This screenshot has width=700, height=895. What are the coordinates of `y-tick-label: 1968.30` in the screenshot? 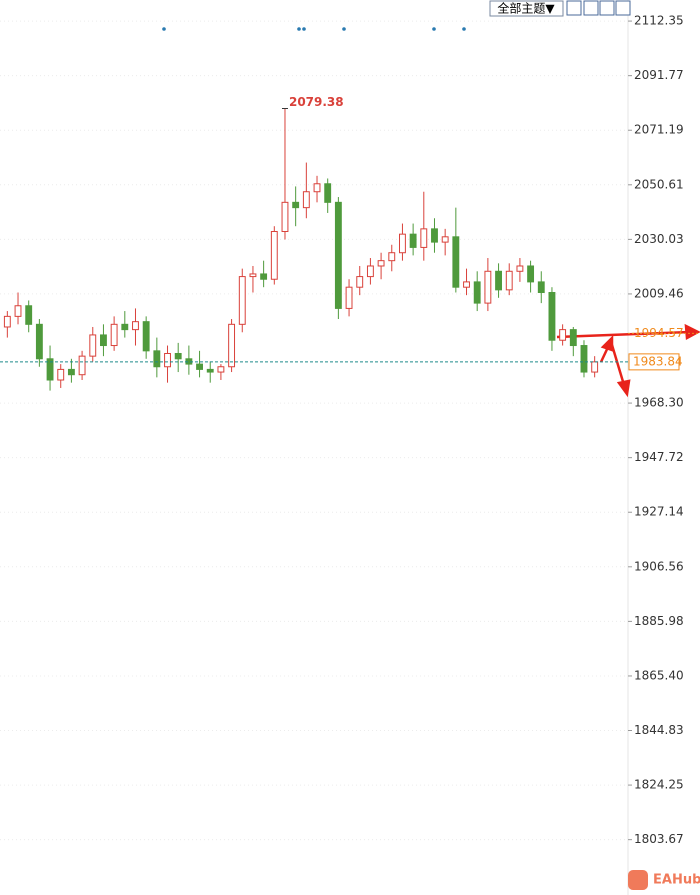 It's located at (659, 403).